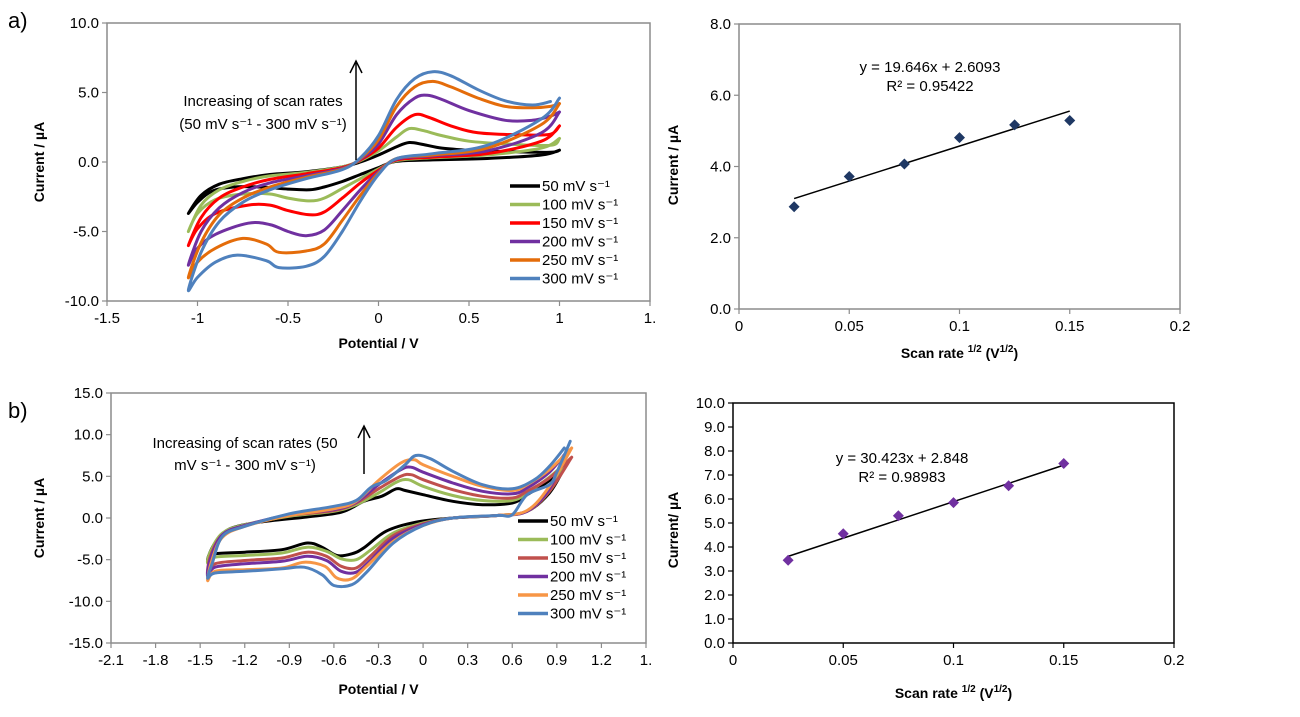 This screenshot has width=1300, height=717. Describe the element at coordinates (467, 660) in the screenshot. I see `x-tick-label: 0.3` at that location.